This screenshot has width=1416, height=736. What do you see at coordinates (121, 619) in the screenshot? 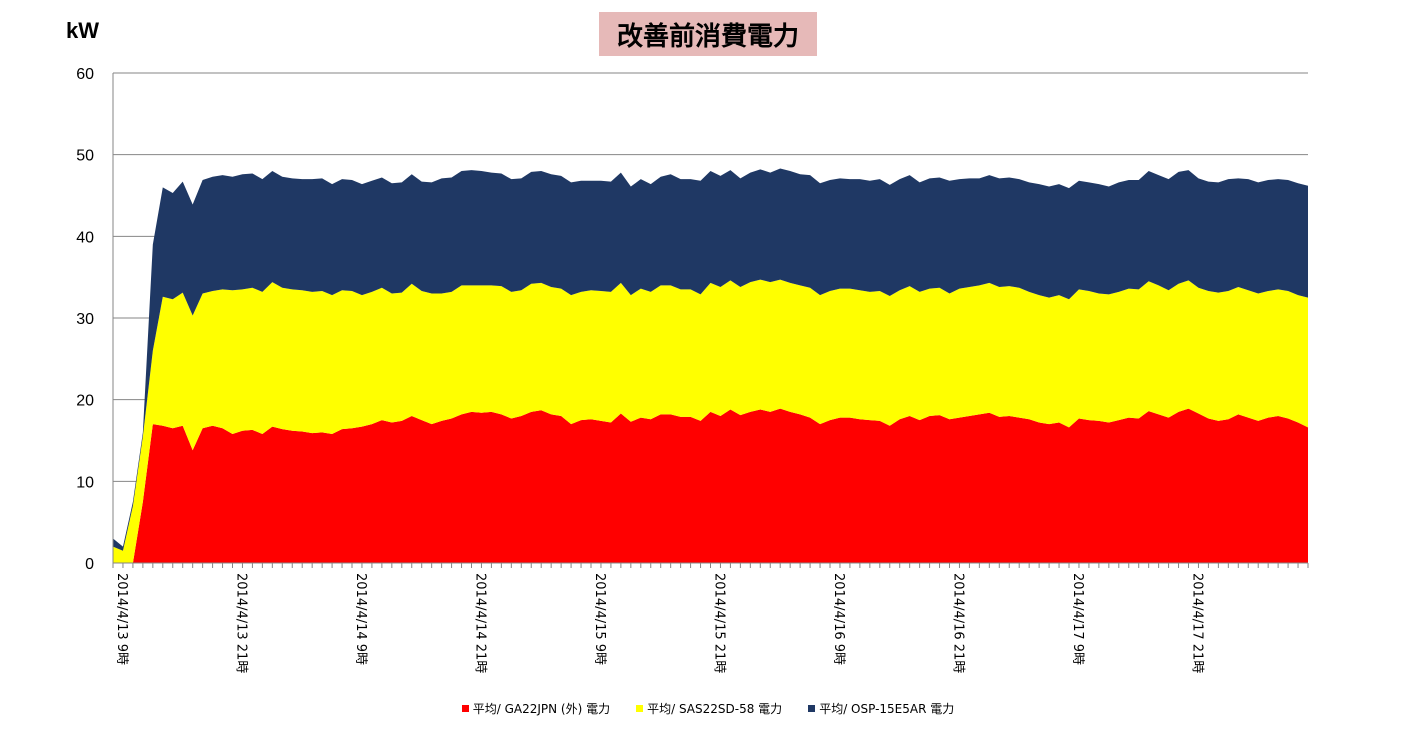
I see `x-tick-label: 2014/4/13 9時` at bounding box center [121, 619].